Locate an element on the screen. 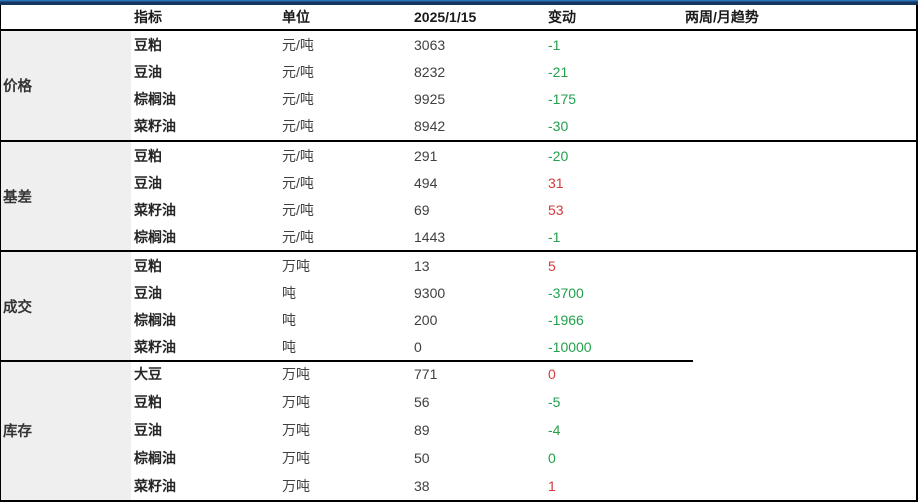 The image size is (918, 502). group-label-volume: 成交 is located at coordinates (66, 306).